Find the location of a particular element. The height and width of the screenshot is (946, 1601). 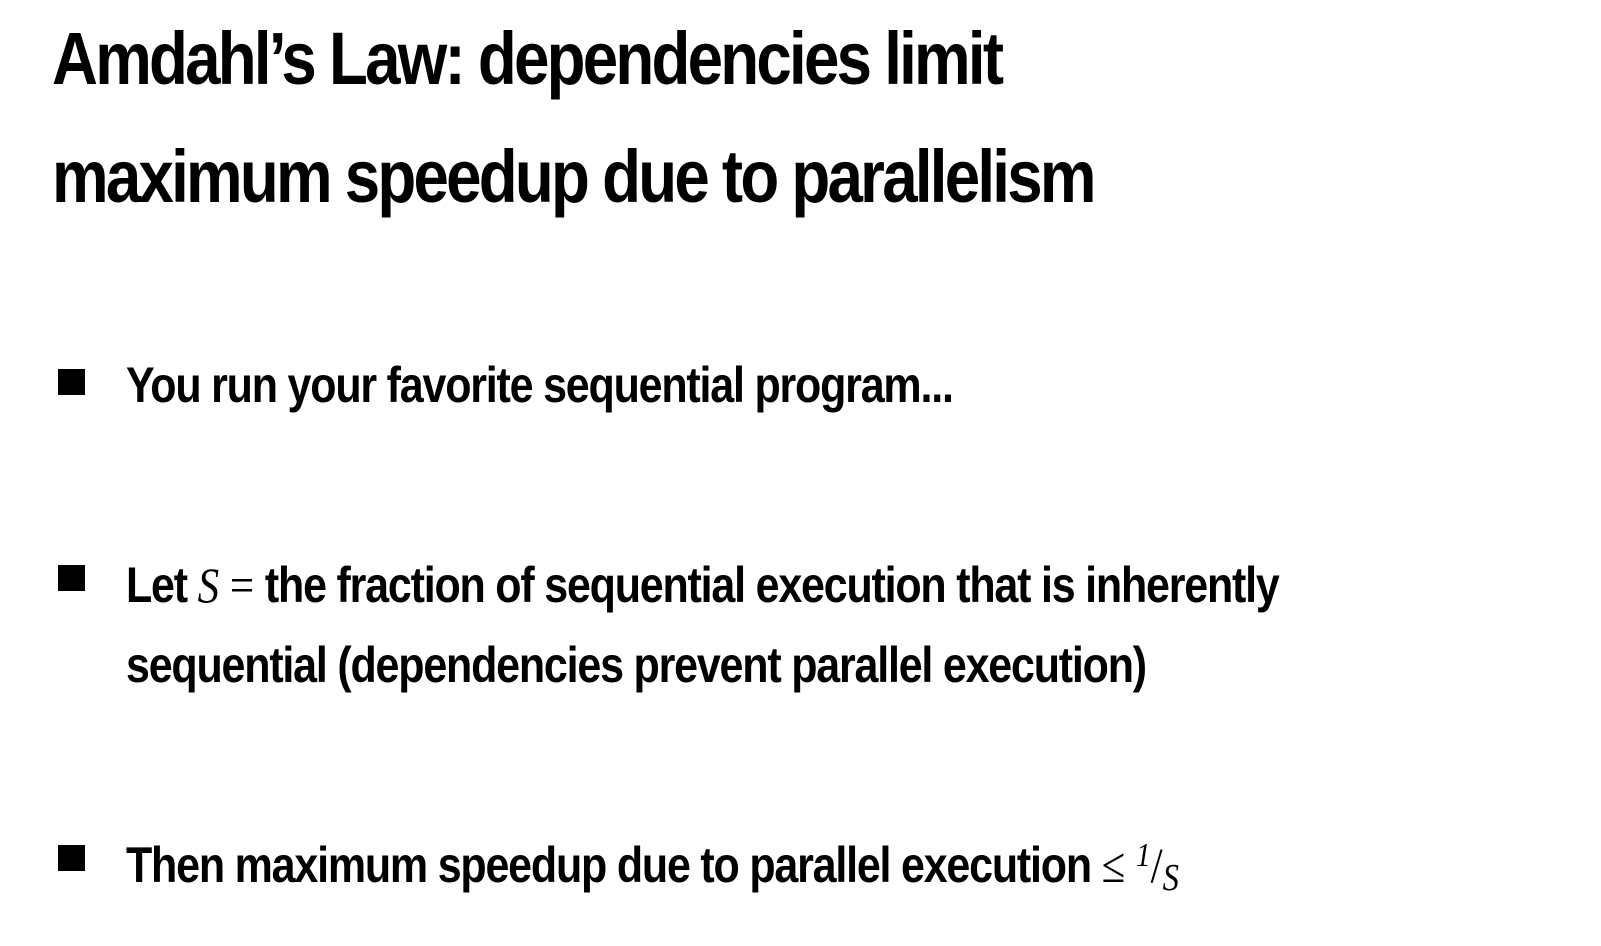

slide-title-line-1: Amdahl’s Law: dependencies limit is located at coordinates (697, 59).